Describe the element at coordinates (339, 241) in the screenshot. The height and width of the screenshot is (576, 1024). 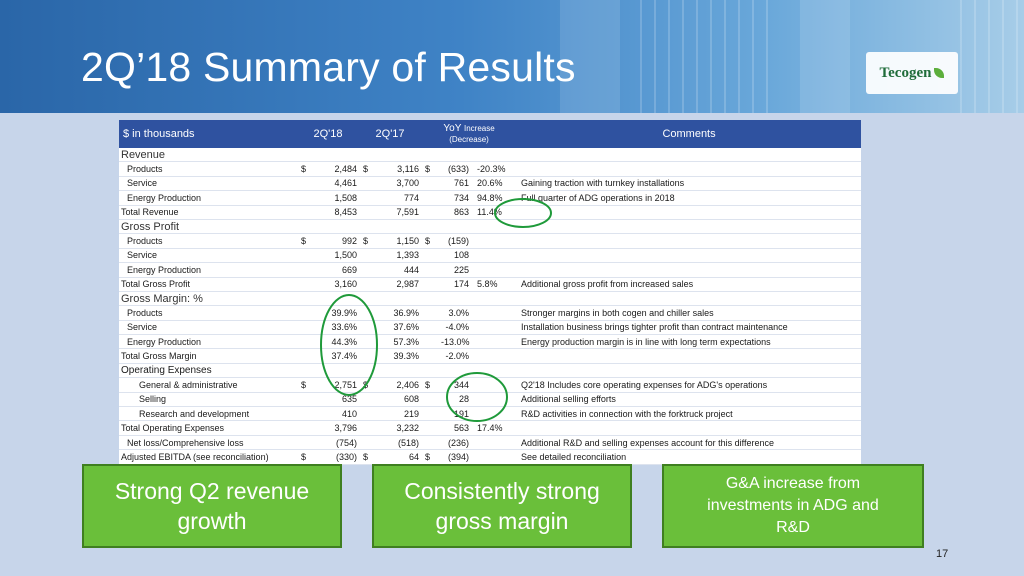
I see `value-2q18: 992` at that location.